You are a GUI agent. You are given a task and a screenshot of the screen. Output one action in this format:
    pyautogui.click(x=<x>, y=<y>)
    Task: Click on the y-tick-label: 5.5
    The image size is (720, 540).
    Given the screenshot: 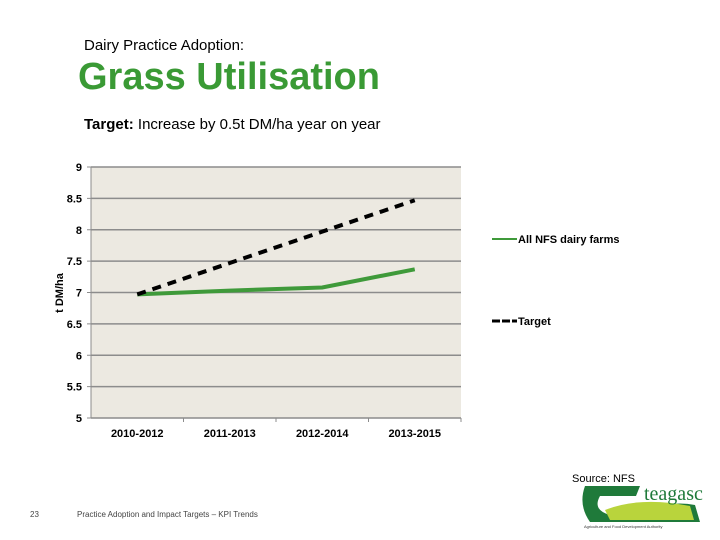 What is the action you would take?
    pyautogui.click(x=74, y=388)
    